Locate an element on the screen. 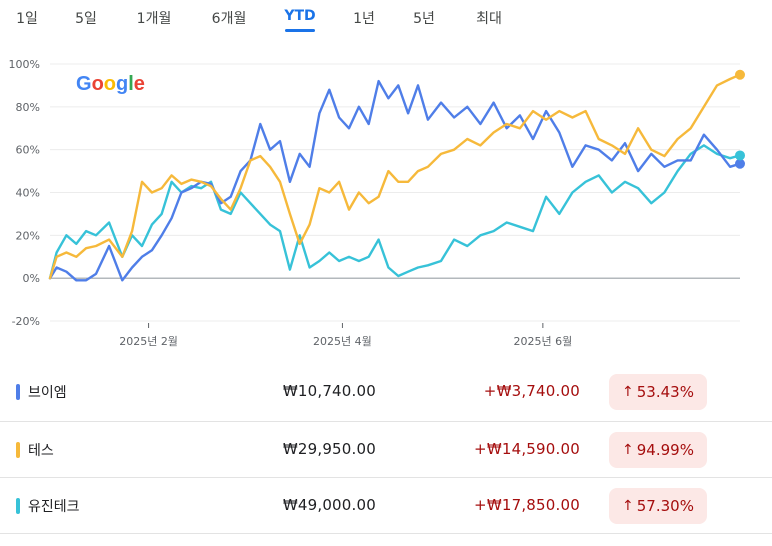  percent-change-badge: ↑ 94.99% is located at coordinates (658, 450).